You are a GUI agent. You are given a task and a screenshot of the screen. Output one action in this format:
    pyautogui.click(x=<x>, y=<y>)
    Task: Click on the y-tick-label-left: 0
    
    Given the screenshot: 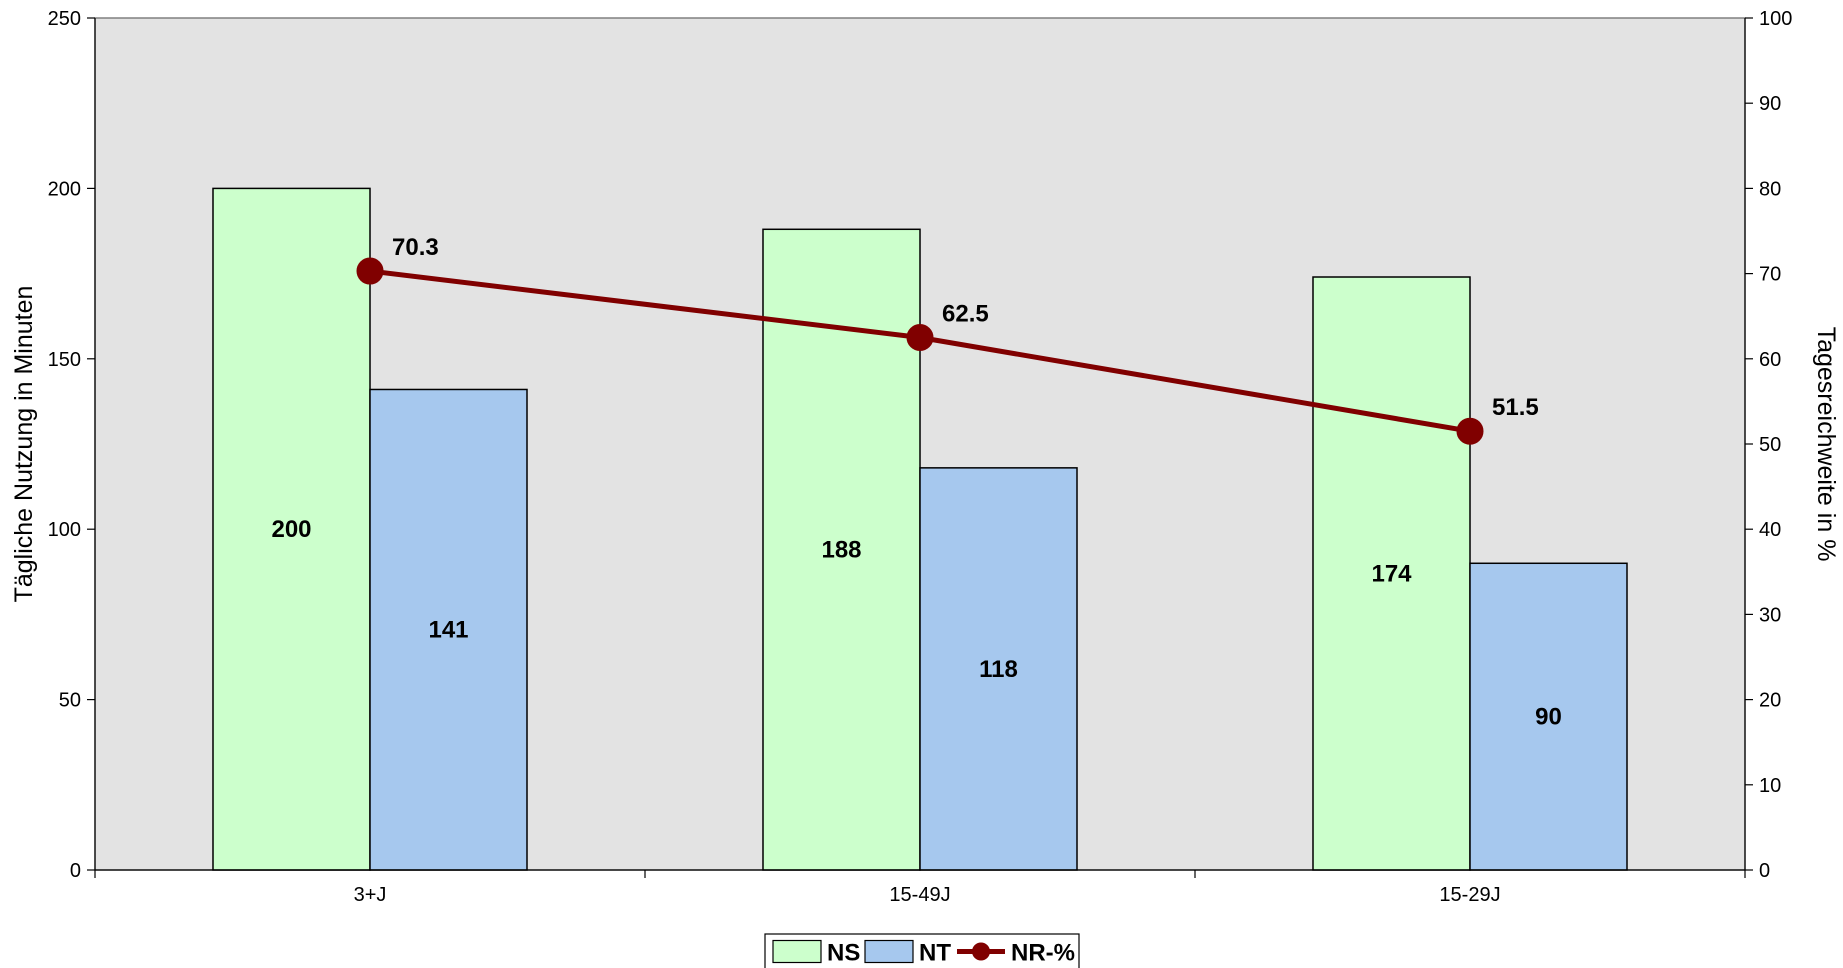 What is the action you would take?
    pyautogui.click(x=75, y=871)
    